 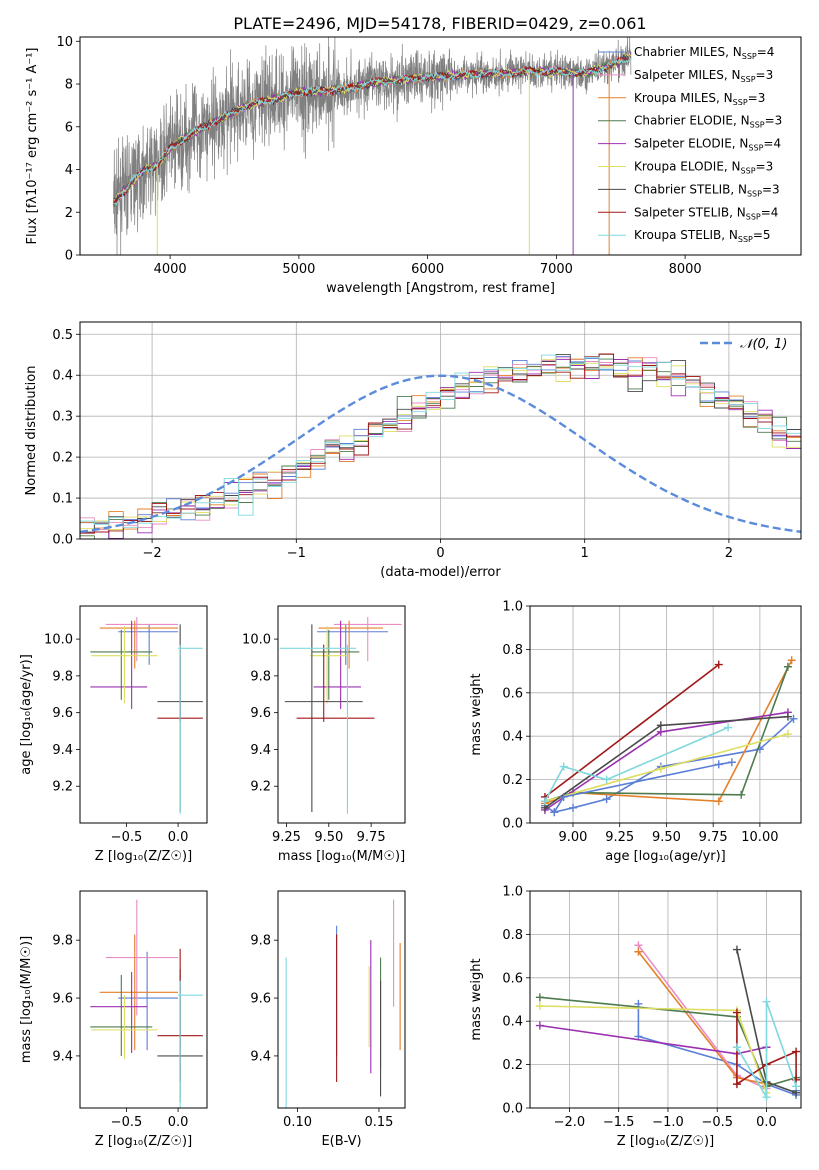 What do you see at coordinates (26, 714) in the screenshot?
I see `y-axis-label: age [log₁₀(age/yr)]` at bounding box center [26, 714].